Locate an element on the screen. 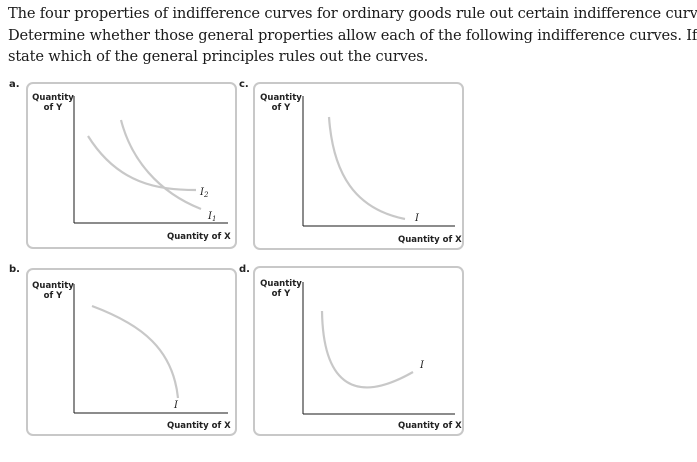  panel-b-ylabel: Quantity of Y is located at coordinates (53, 291).